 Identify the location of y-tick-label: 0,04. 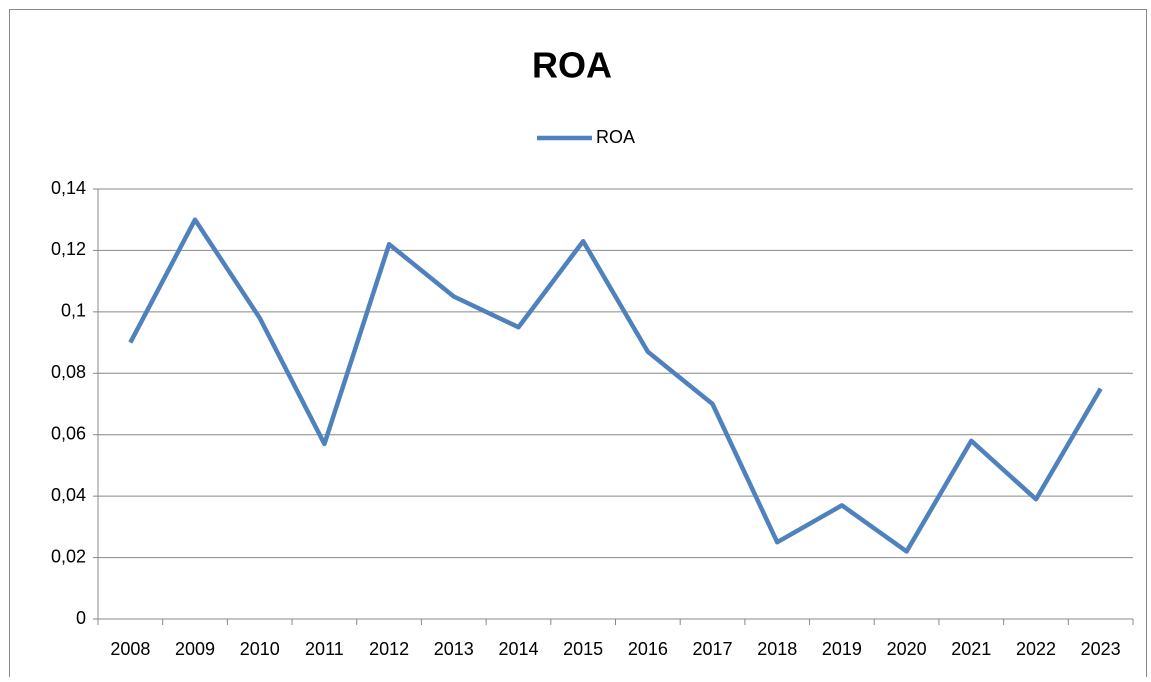
(68, 495).